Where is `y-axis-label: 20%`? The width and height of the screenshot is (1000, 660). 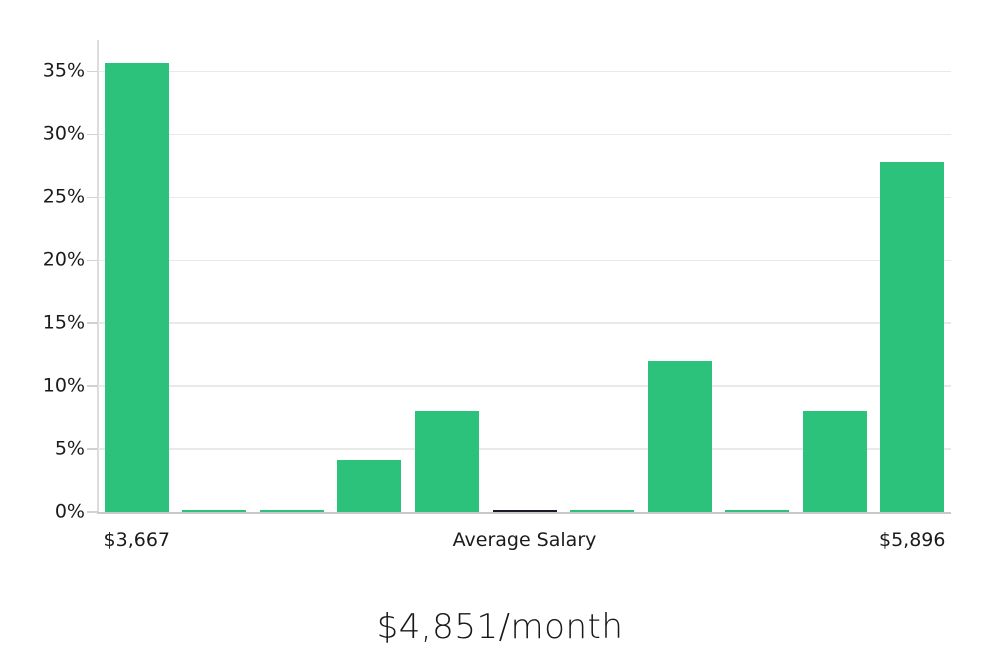
y-axis-label: 20% is located at coordinates (63, 259).